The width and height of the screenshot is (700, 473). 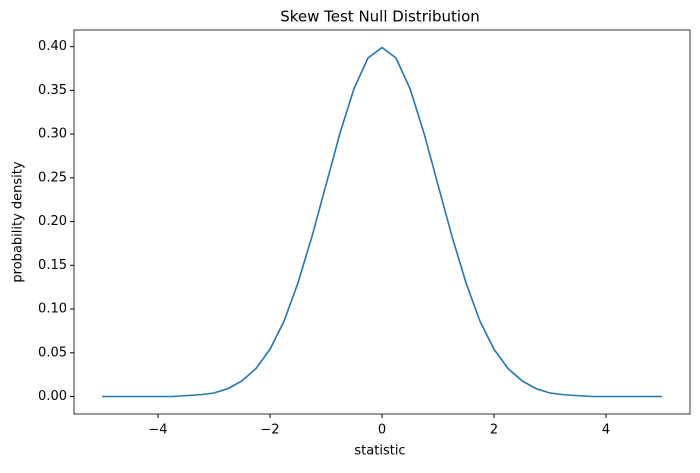 What do you see at coordinates (52, 46) in the screenshot?
I see `y-tick-label: 0.40` at bounding box center [52, 46].